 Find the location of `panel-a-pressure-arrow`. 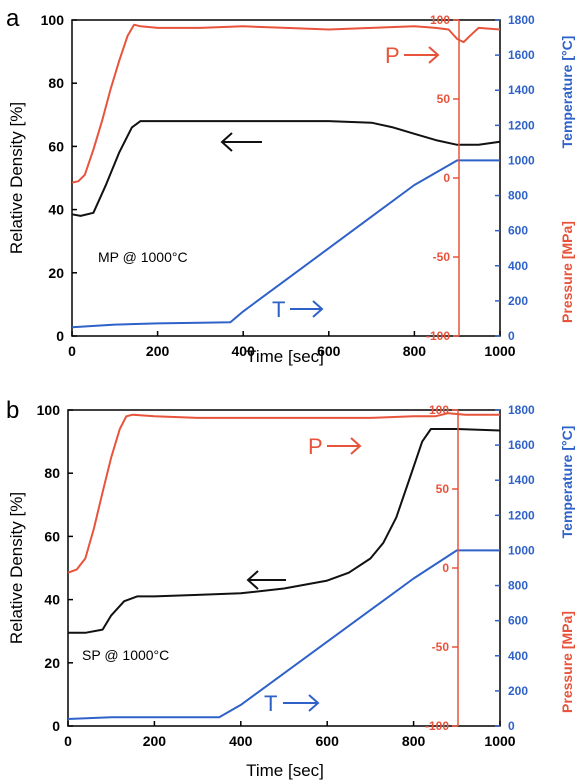

panel-a-pressure-arrow is located at coordinates (422, 55).